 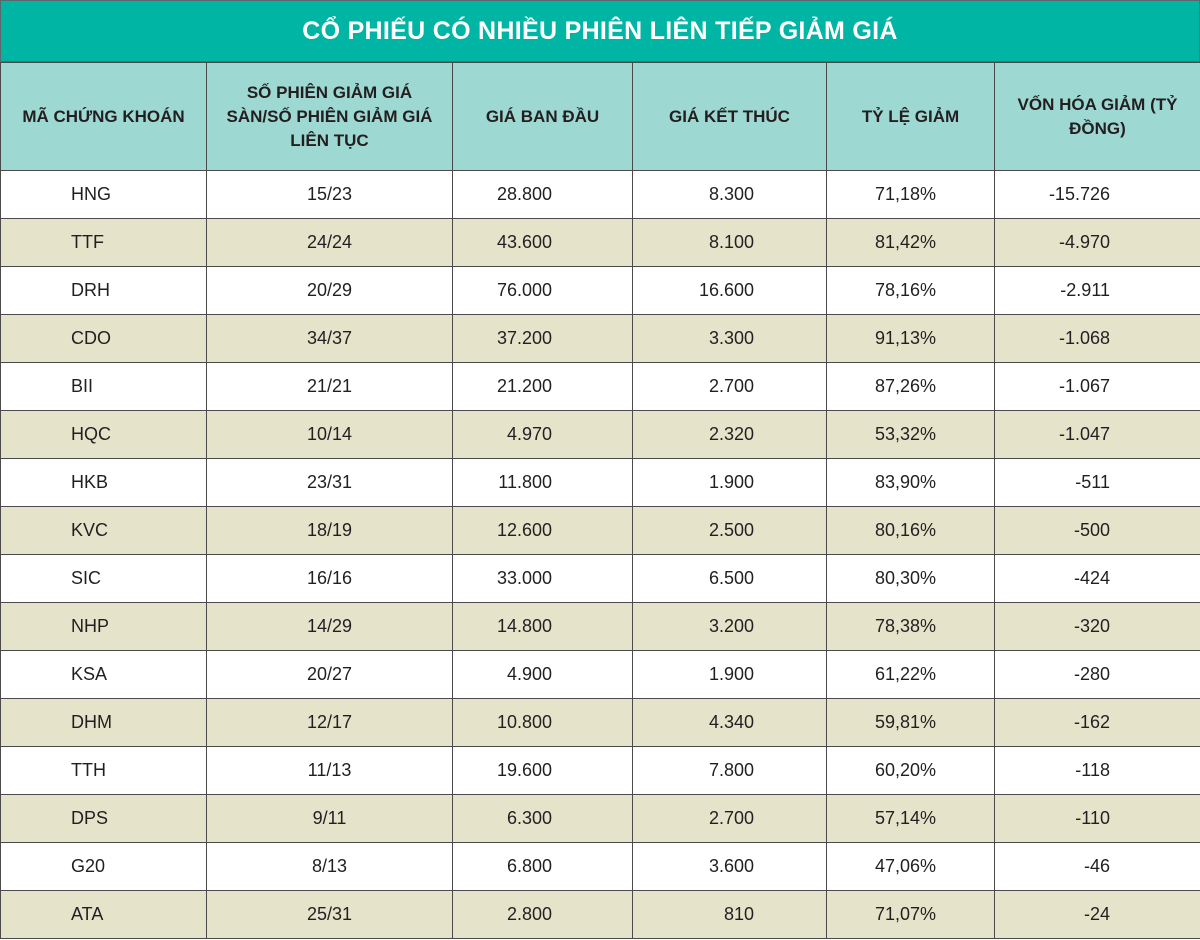 I want to click on cell-cap-decline: -1.047, so click(x=1097, y=434).